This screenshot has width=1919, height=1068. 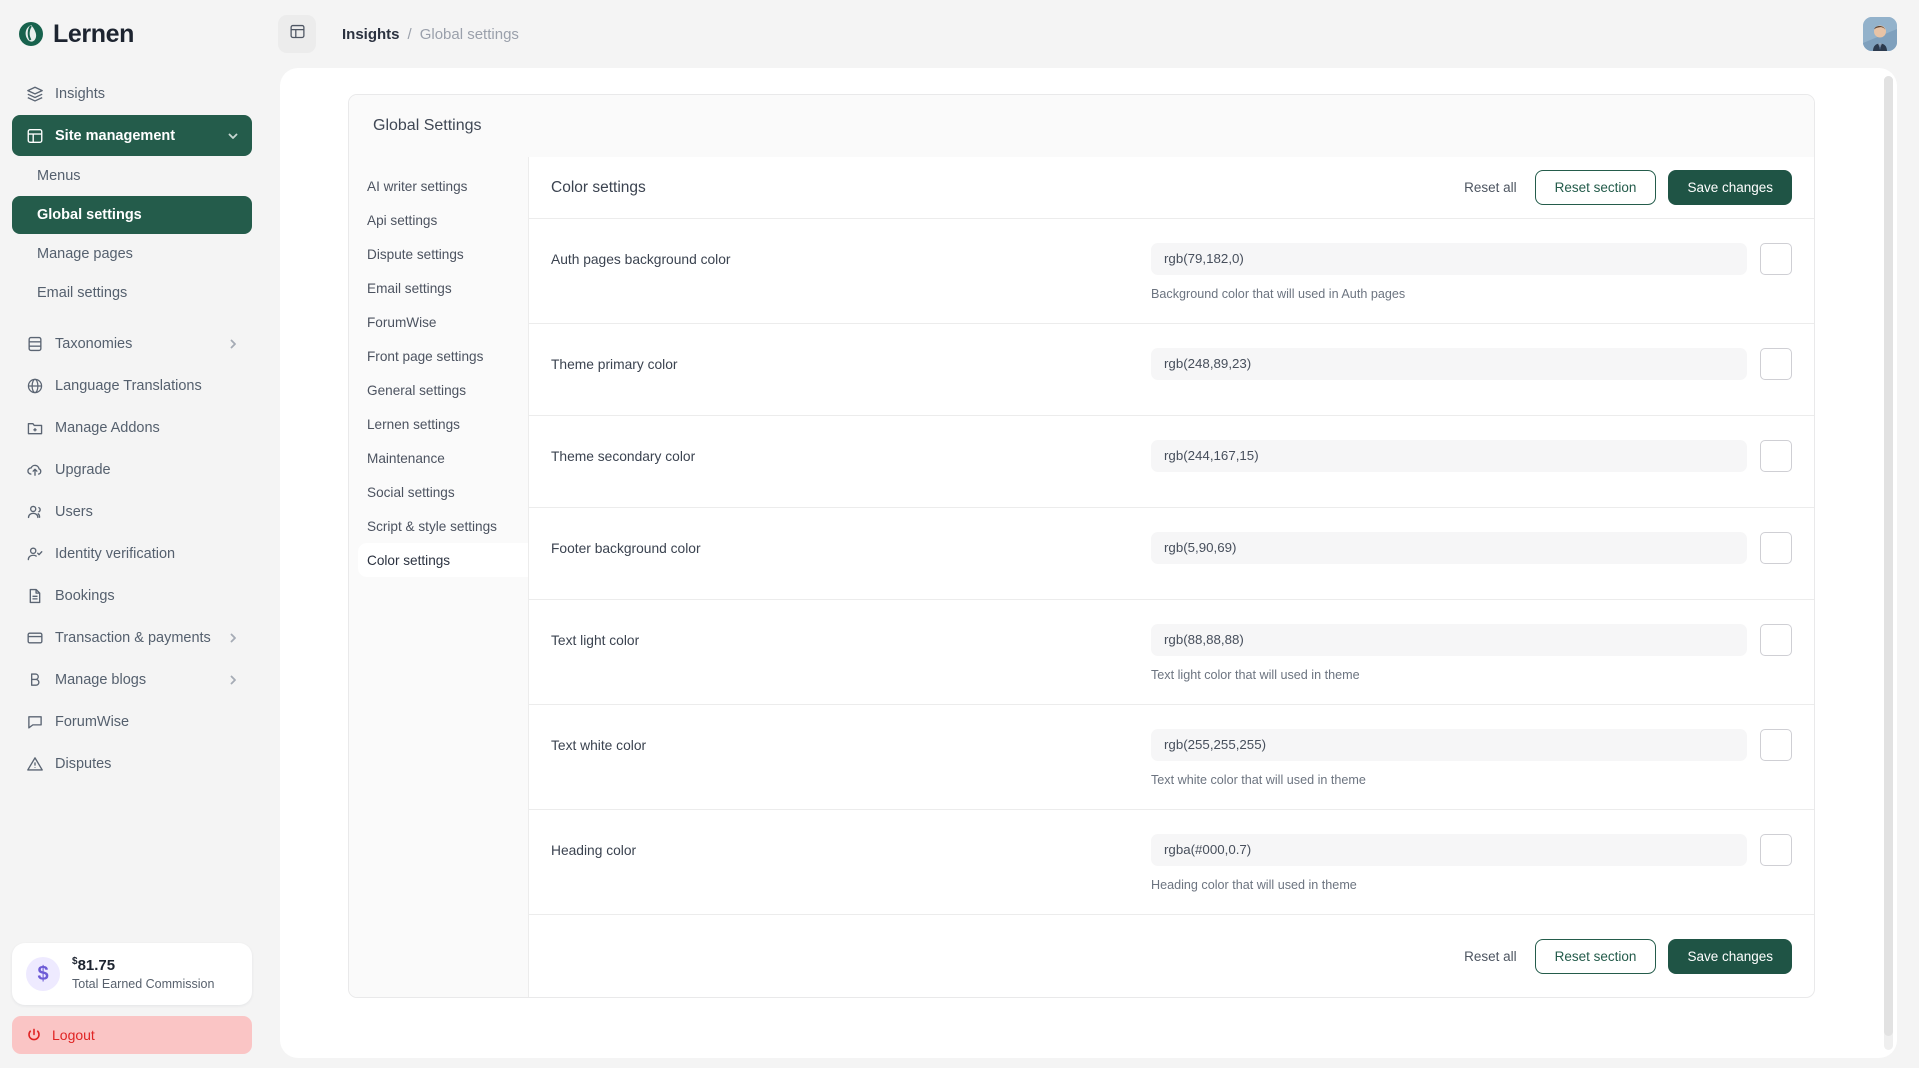 I want to click on reset-all-button-footer: Reset all, so click(x=1490, y=956).